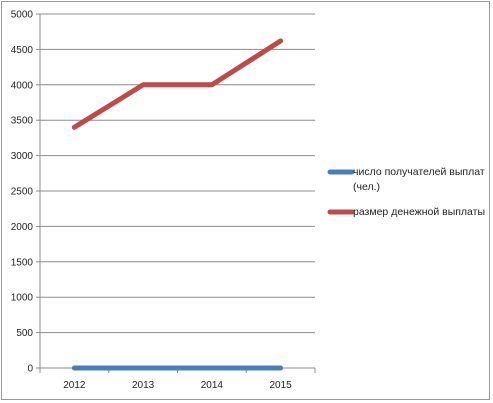 The image size is (493, 403). What do you see at coordinates (22, 156) in the screenshot?
I see `y-tick-label: 3000` at bounding box center [22, 156].